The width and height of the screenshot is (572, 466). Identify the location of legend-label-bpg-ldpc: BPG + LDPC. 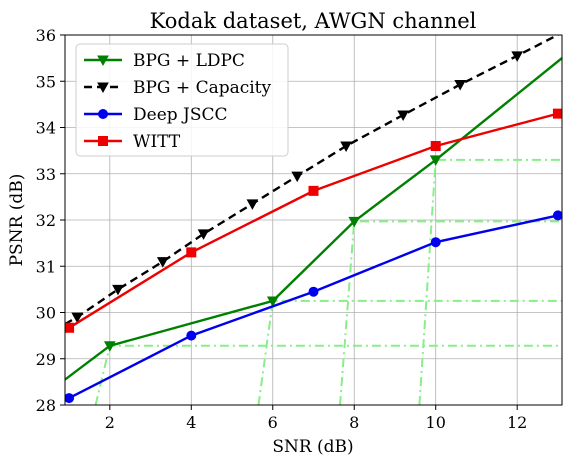
(189, 61).